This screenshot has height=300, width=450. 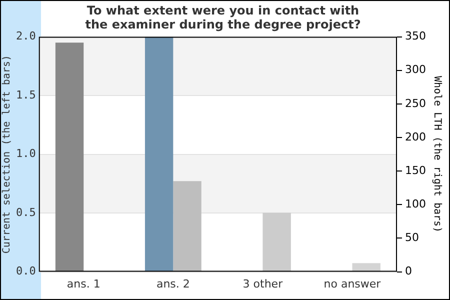 I want to click on y2-tick-label: 350, so click(x=415, y=36).